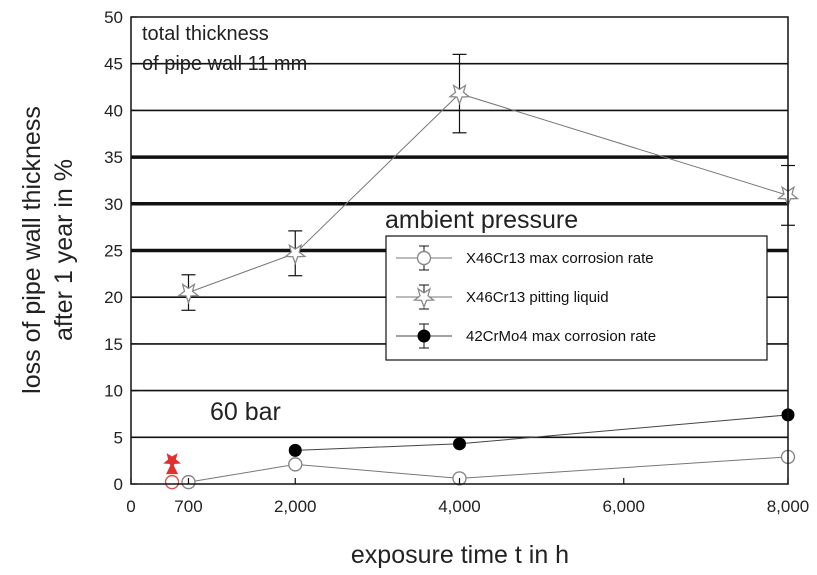 Image resolution: width=817 pixels, height=575 pixels. I want to click on y-axis-title-line2: after 1 year in %, so click(64, 250).